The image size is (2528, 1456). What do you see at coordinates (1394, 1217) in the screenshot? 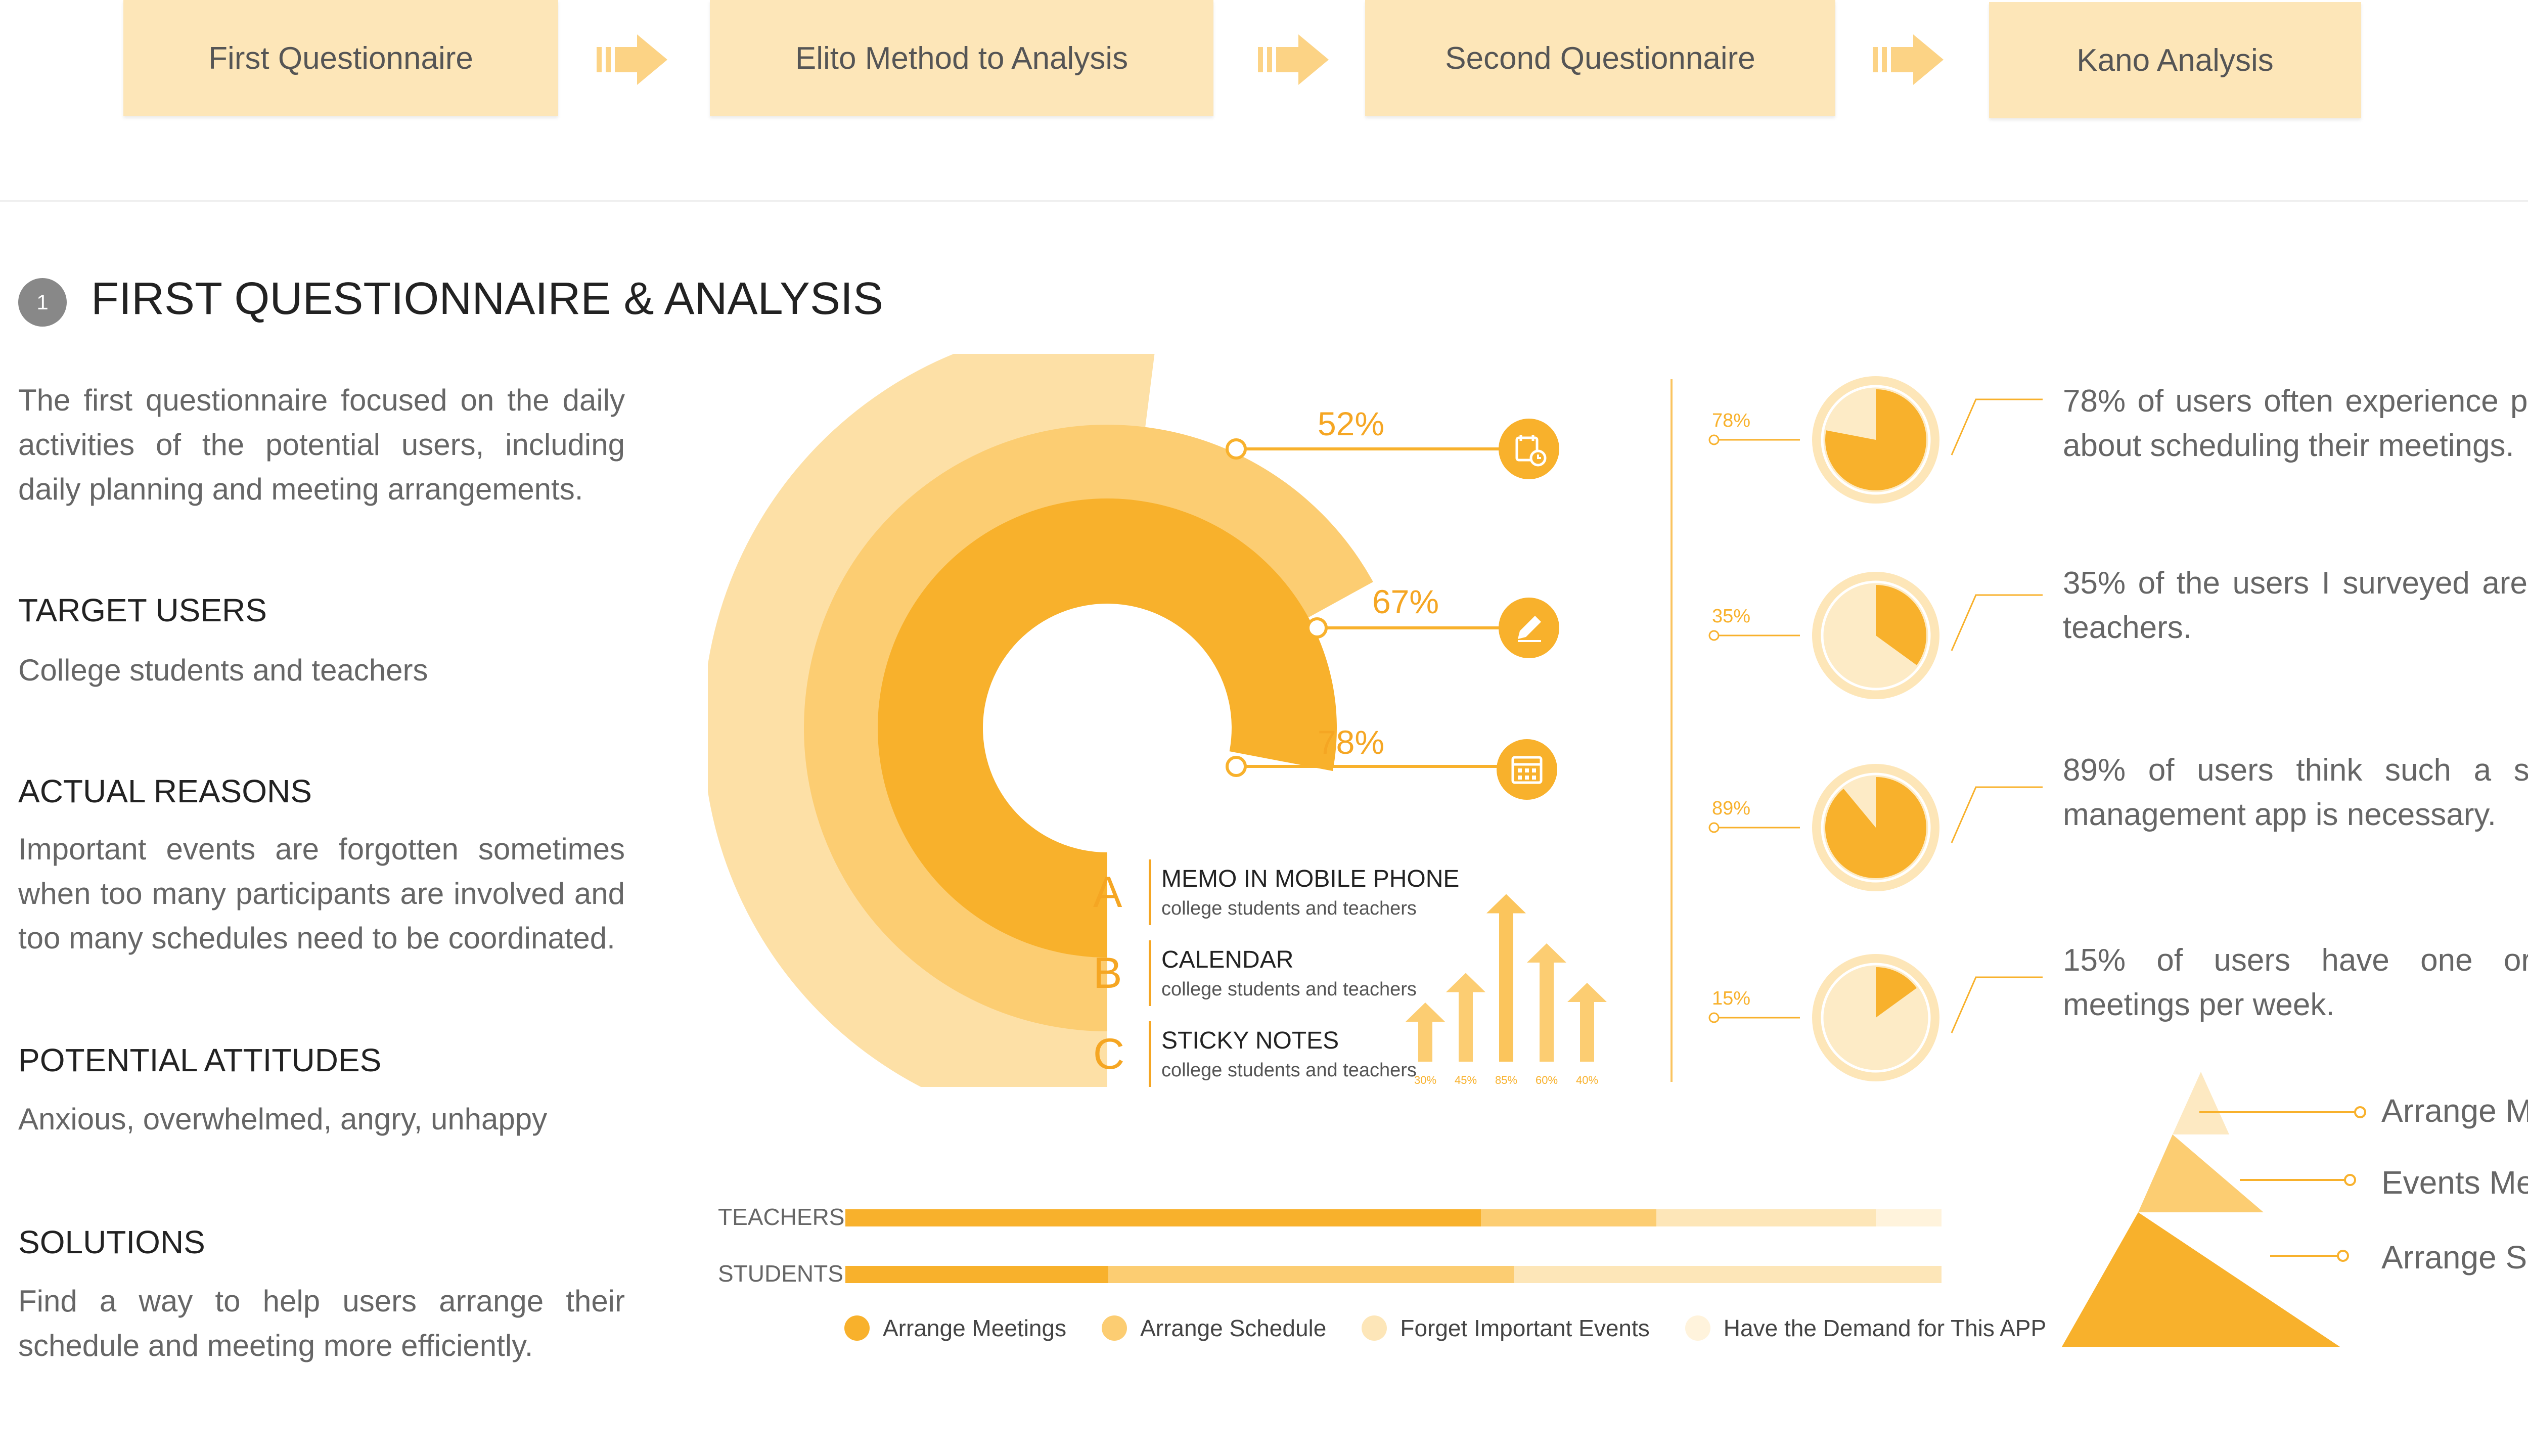
I see `bar-row-teachers` at bounding box center [1394, 1217].